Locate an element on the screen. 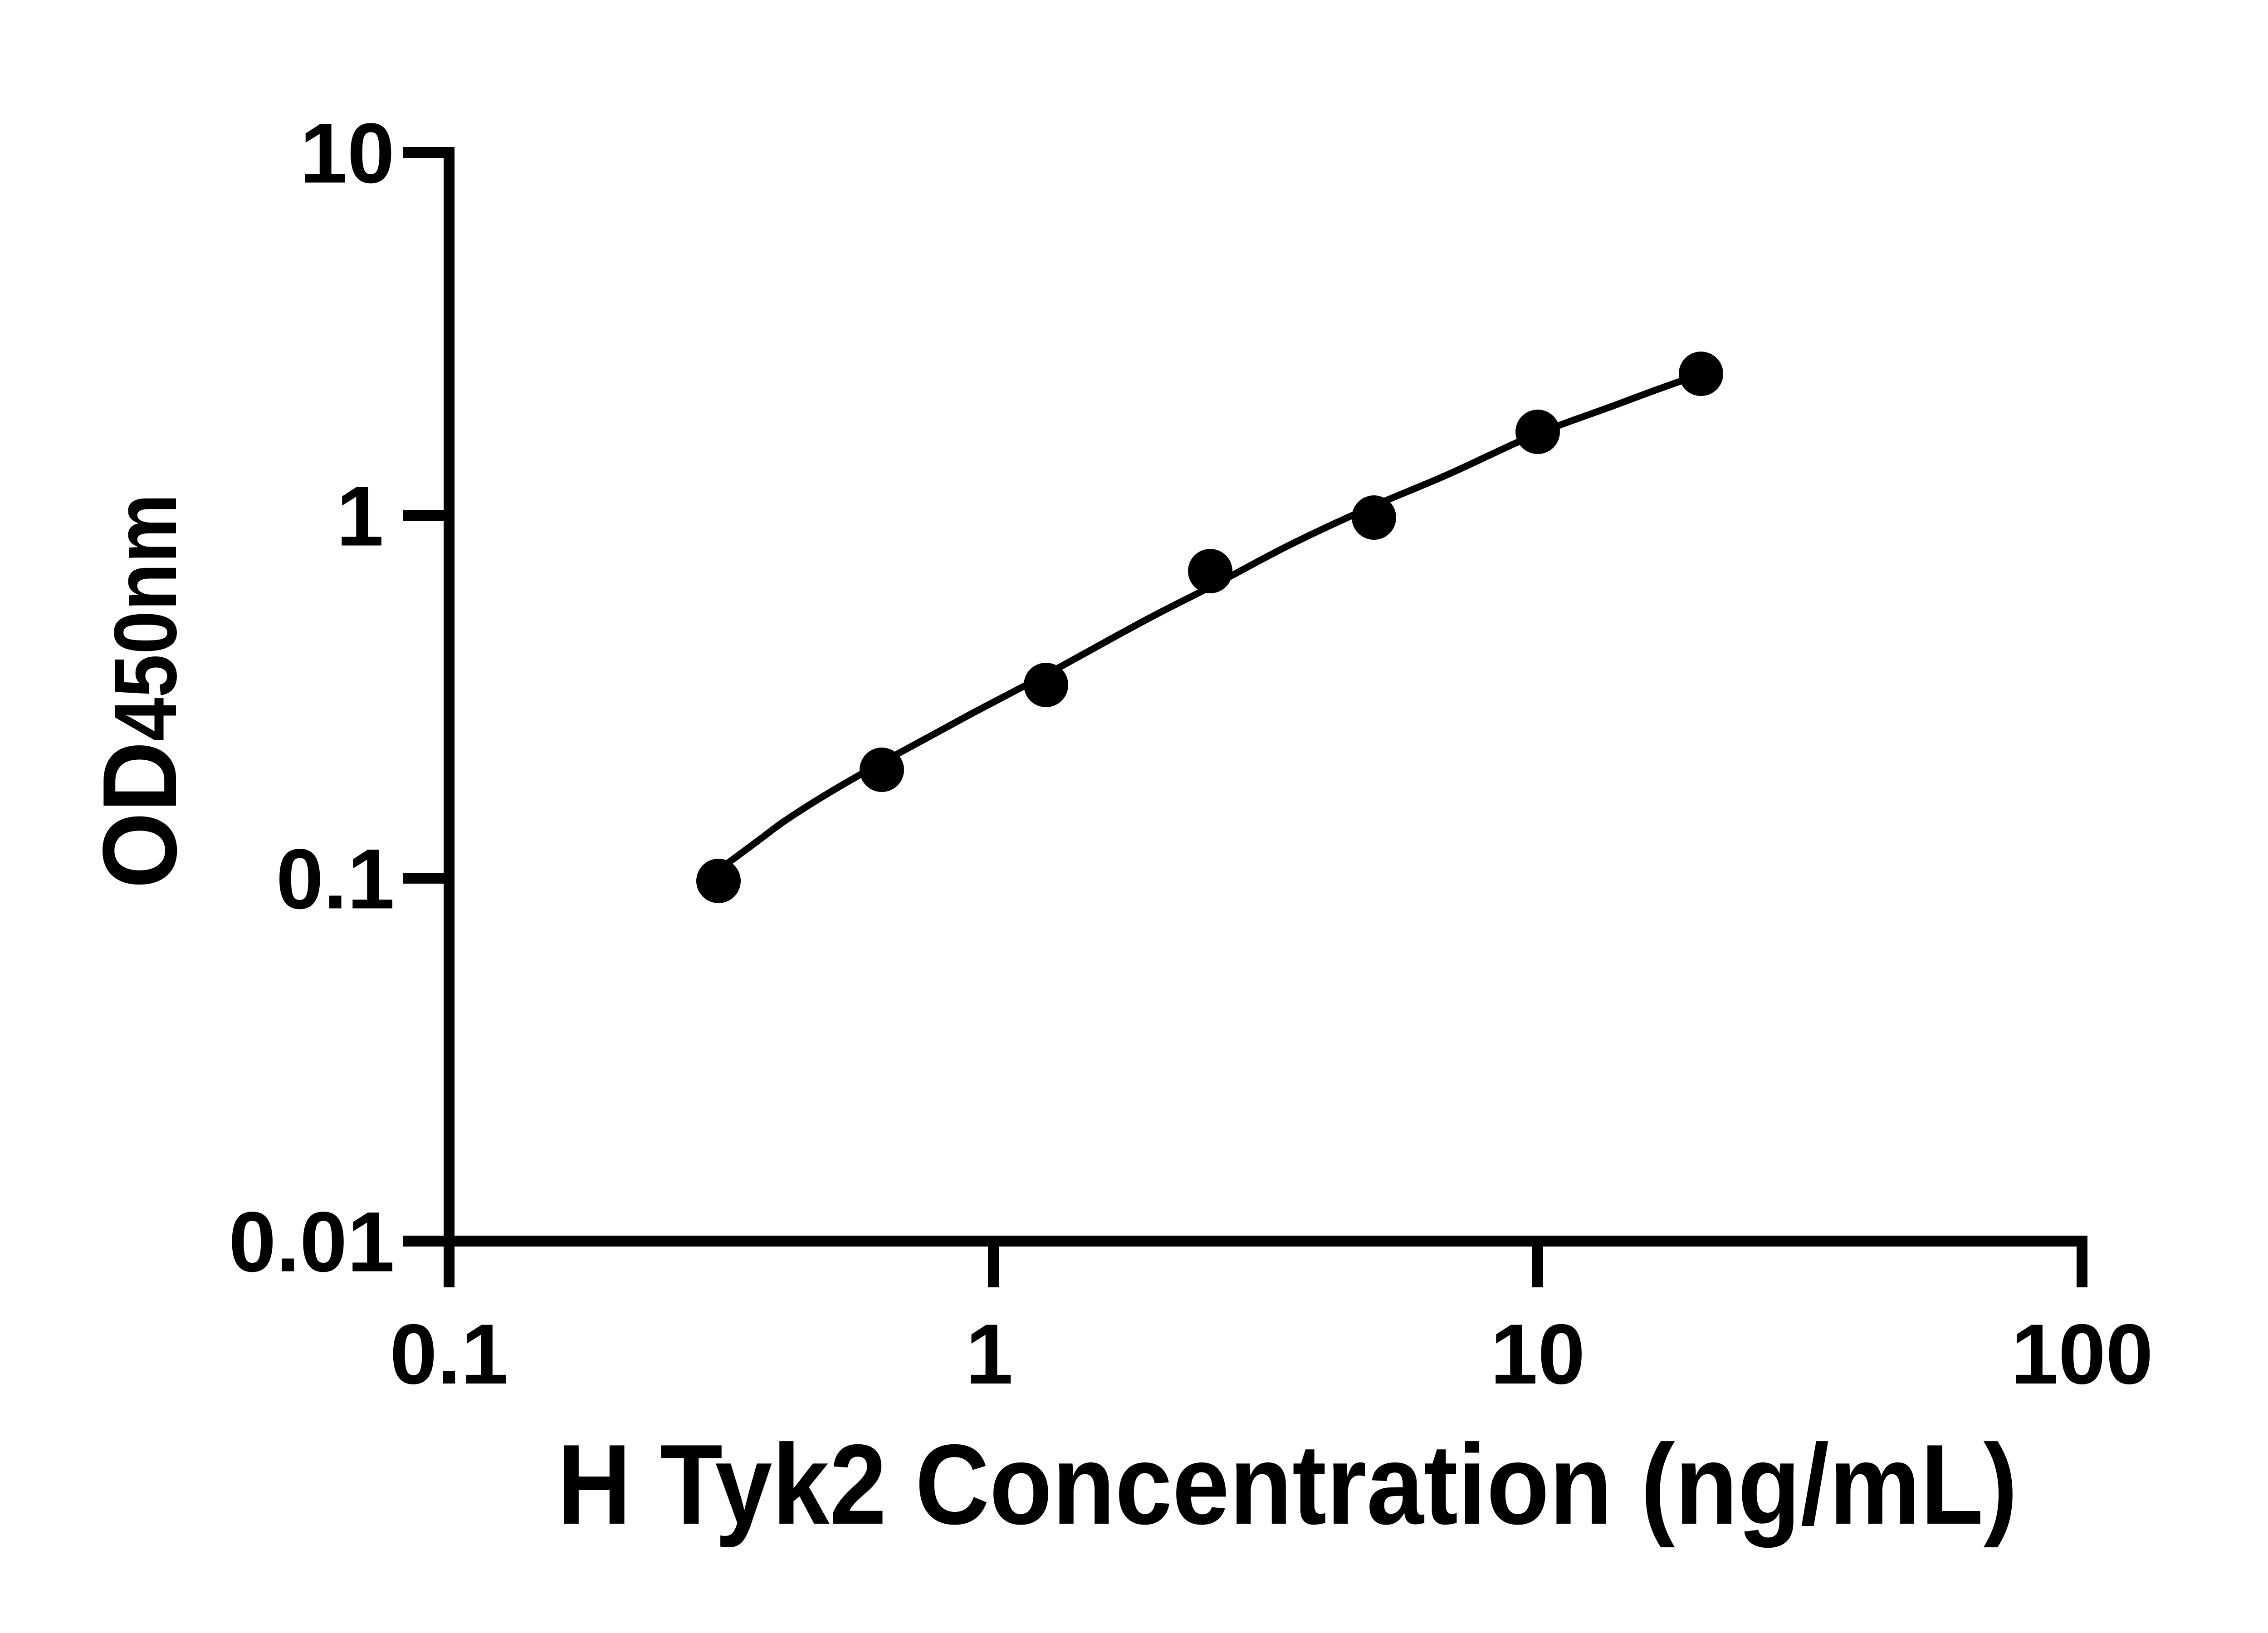  svg-text: H Tyk2 Concentration (ng/mL) is located at coordinates (1288, 1484).